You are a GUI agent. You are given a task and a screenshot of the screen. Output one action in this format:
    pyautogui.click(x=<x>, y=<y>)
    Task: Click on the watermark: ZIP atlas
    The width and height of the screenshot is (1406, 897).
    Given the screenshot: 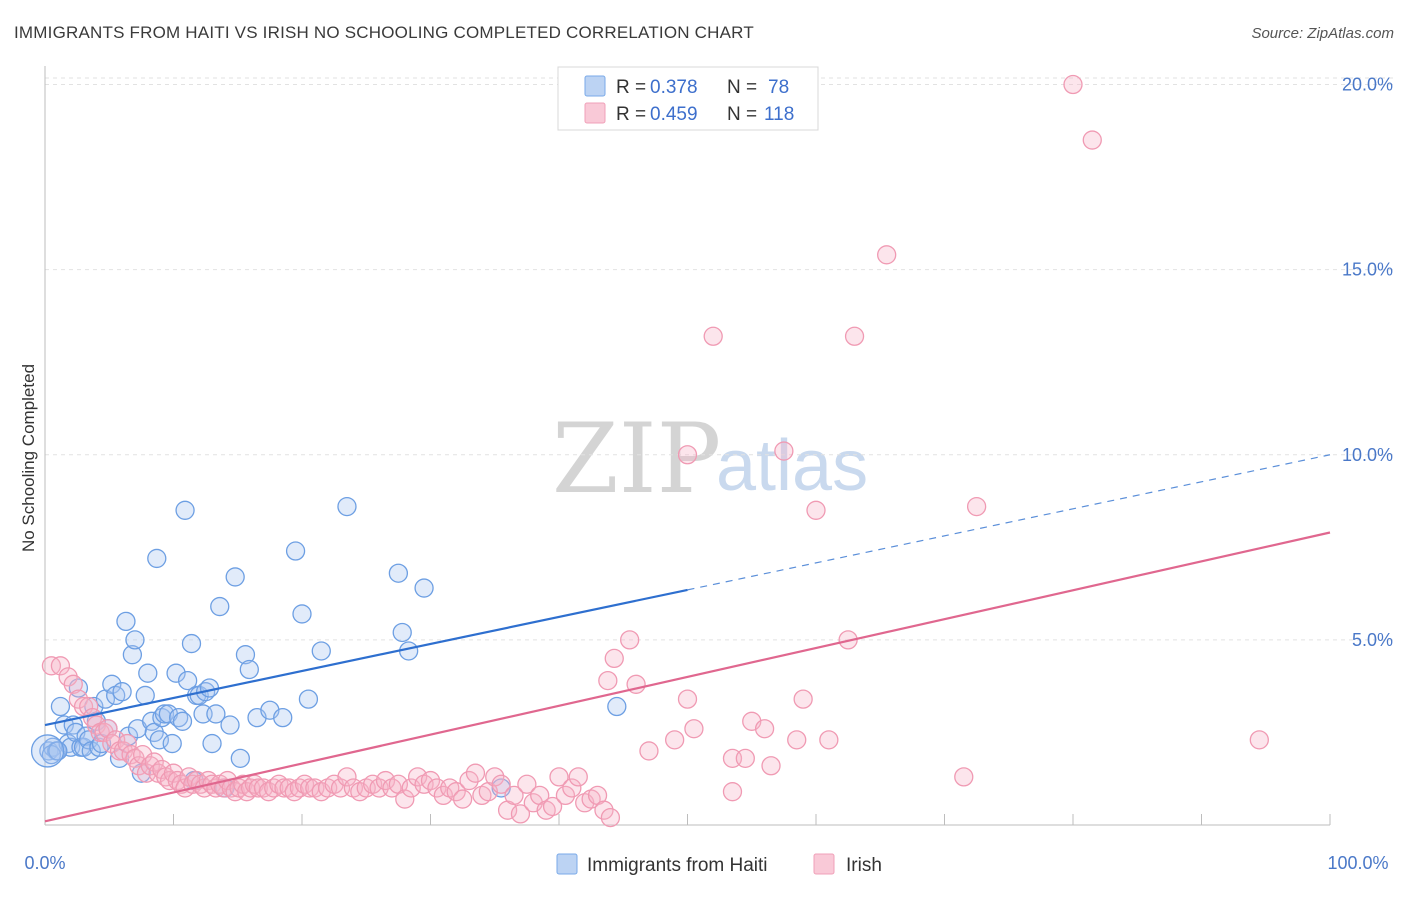 What is the action you would take?
    pyautogui.click(x=710, y=459)
    